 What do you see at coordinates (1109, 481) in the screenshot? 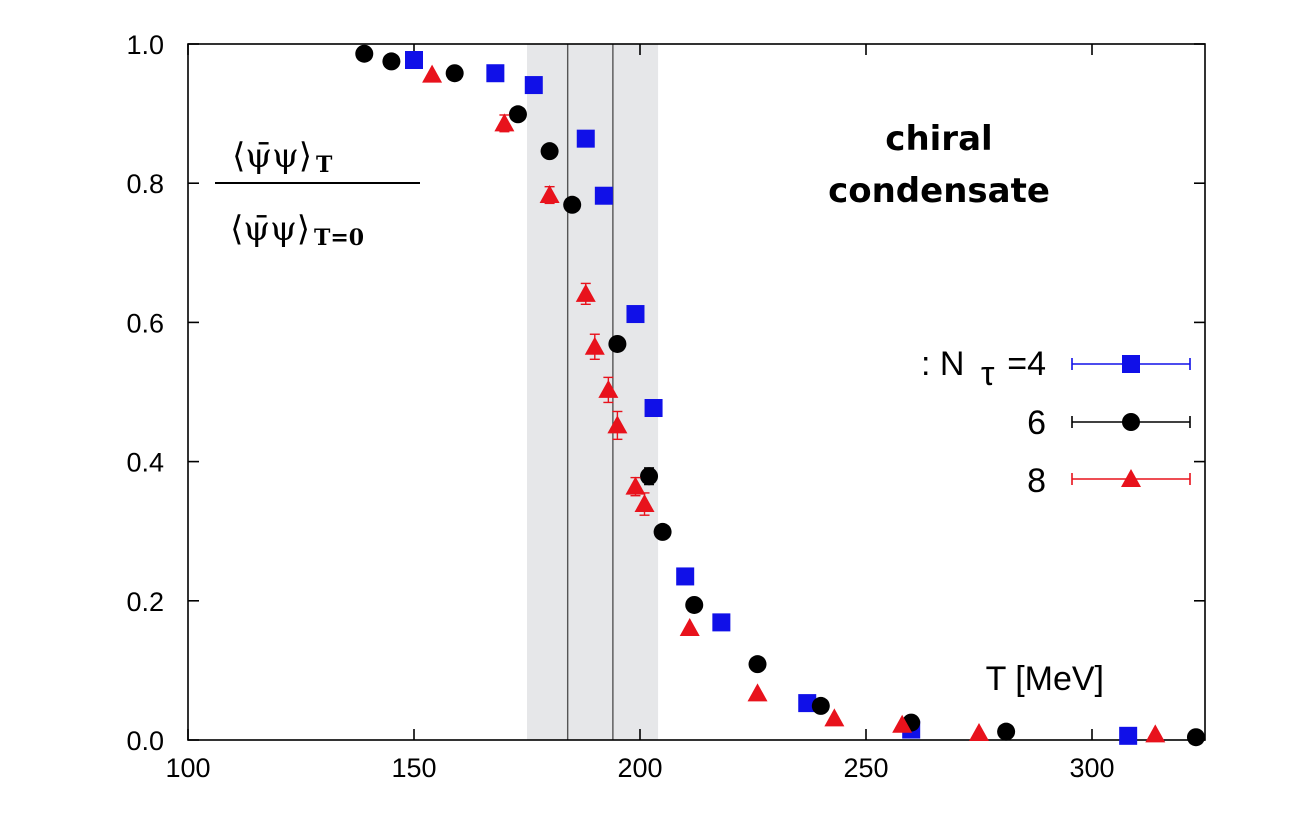
I see `legend-entry-nt8: 8` at bounding box center [1109, 481].